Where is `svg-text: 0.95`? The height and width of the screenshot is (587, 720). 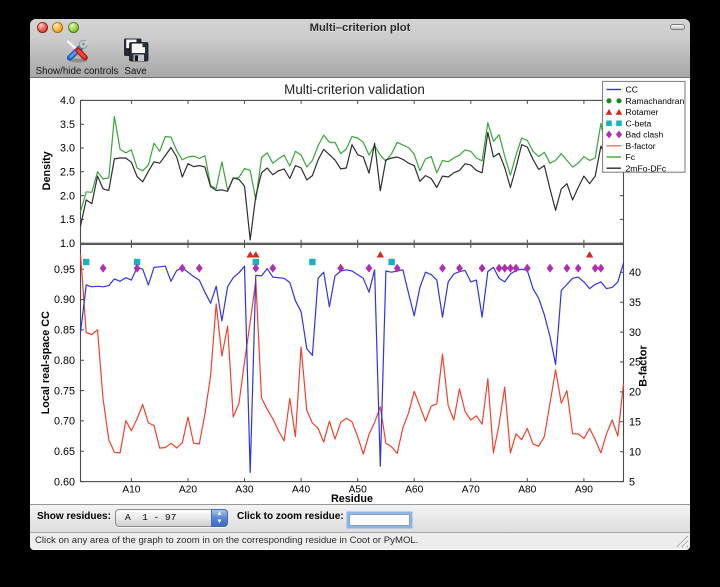 svg-text: 0.95 is located at coordinates (64, 270).